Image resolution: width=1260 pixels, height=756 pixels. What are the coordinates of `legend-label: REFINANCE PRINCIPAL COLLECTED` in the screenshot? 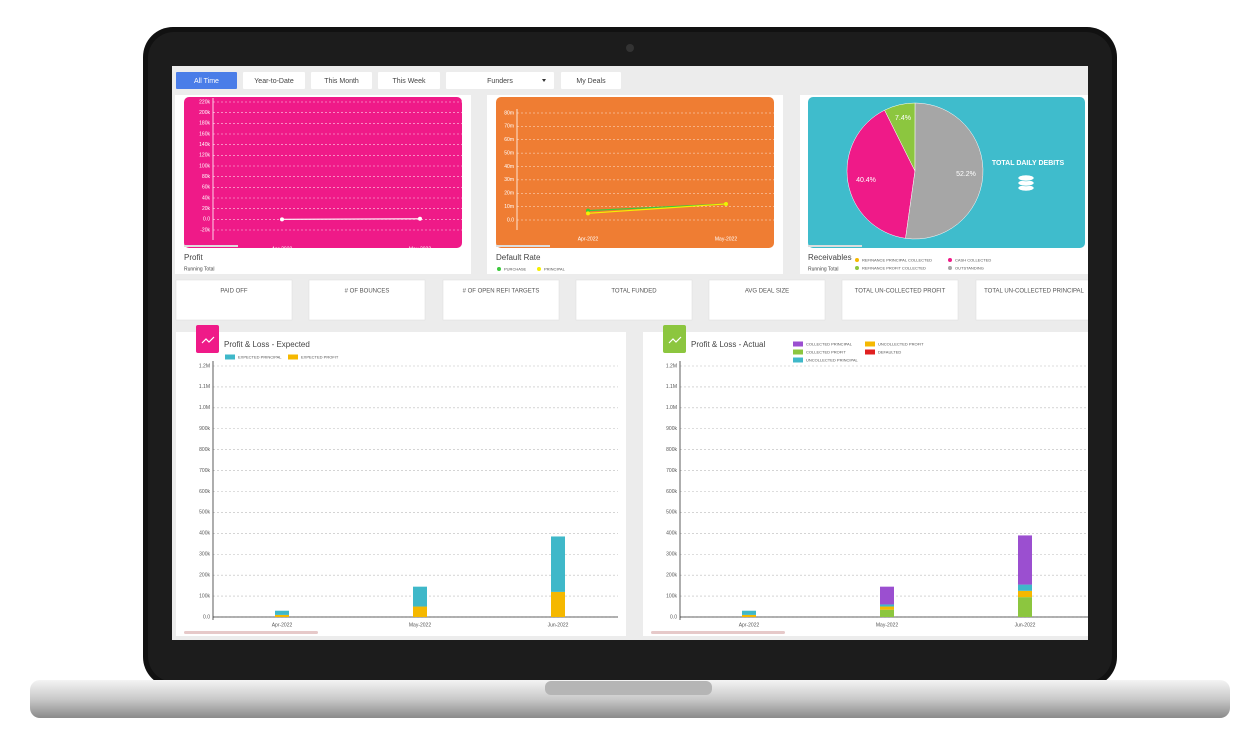 It's located at (897, 260).